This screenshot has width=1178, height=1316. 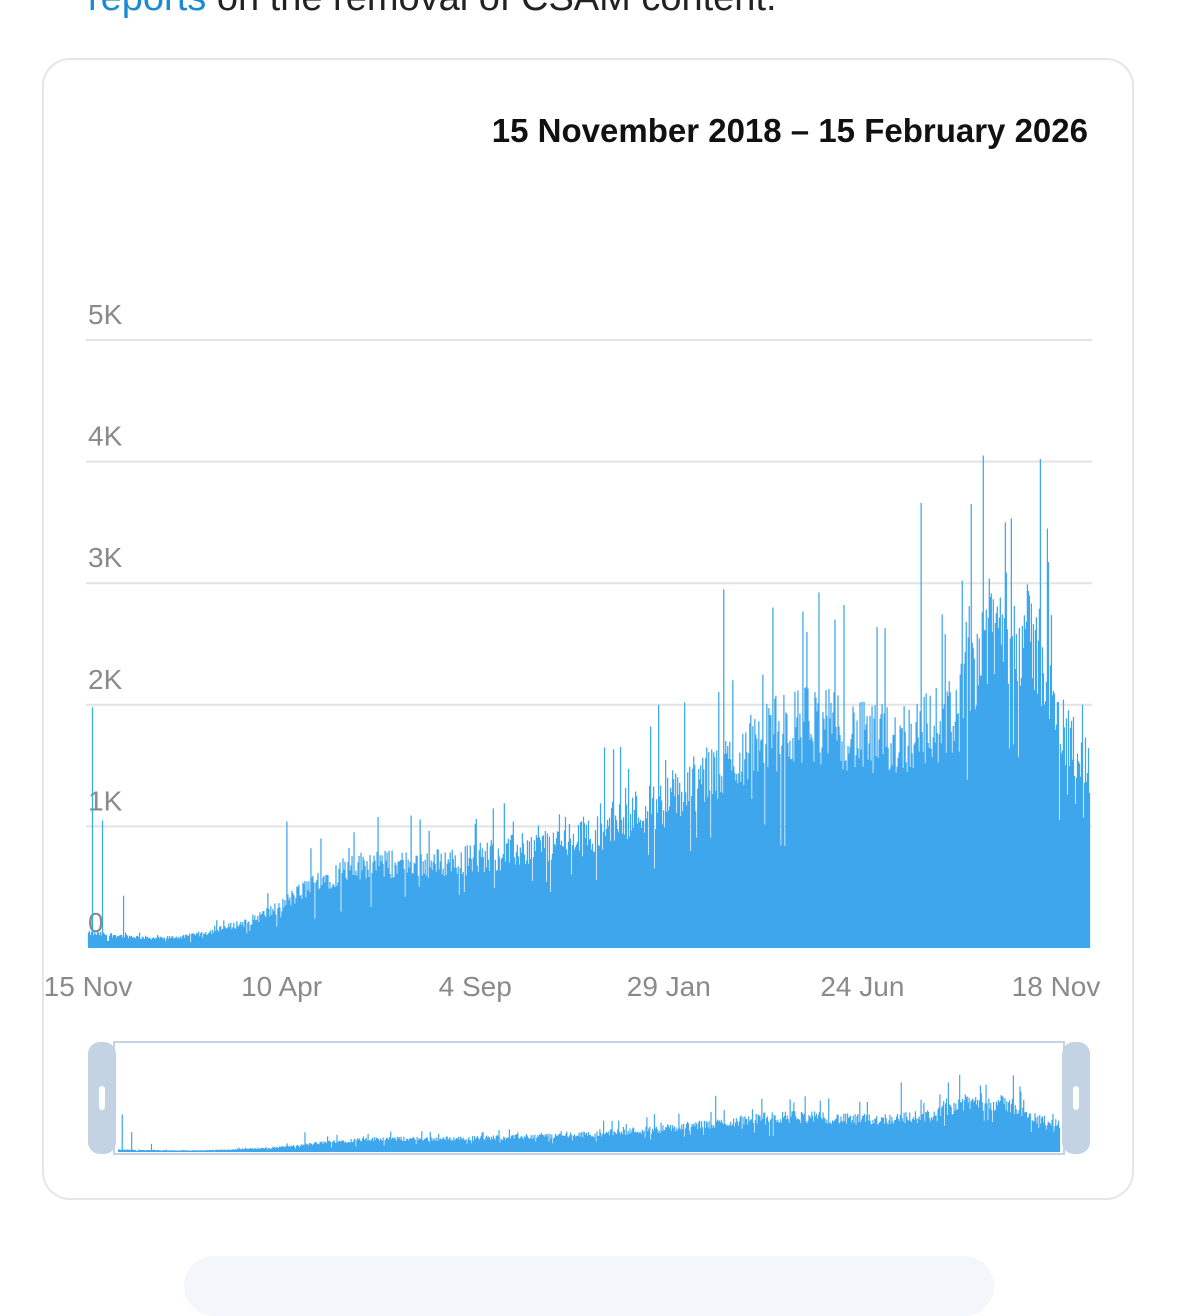 I want to click on chart-title: 15 November 2018 – 15 February 2026, so click(x=789, y=130).